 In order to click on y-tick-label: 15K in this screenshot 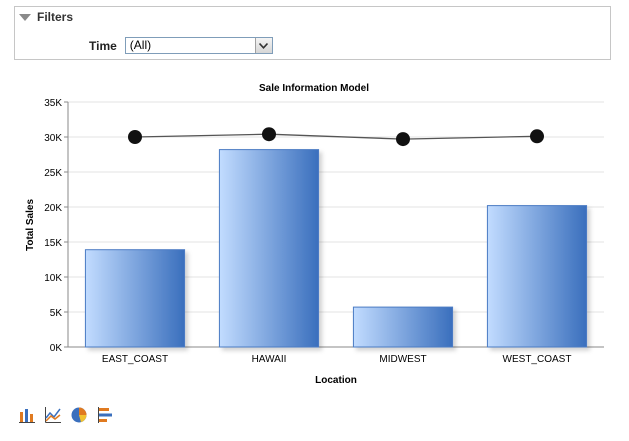, I will do `click(53, 243)`.